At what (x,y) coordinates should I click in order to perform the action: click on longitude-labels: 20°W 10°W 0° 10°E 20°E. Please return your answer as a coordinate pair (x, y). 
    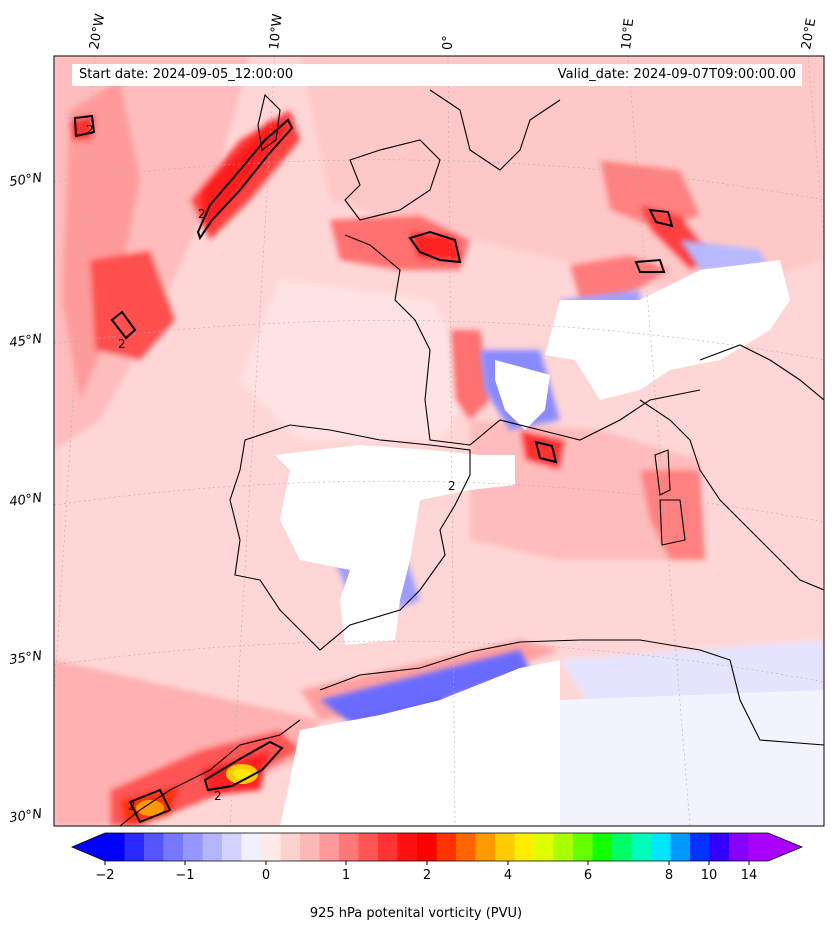
    Looking at the image, I should click on (453, 32).